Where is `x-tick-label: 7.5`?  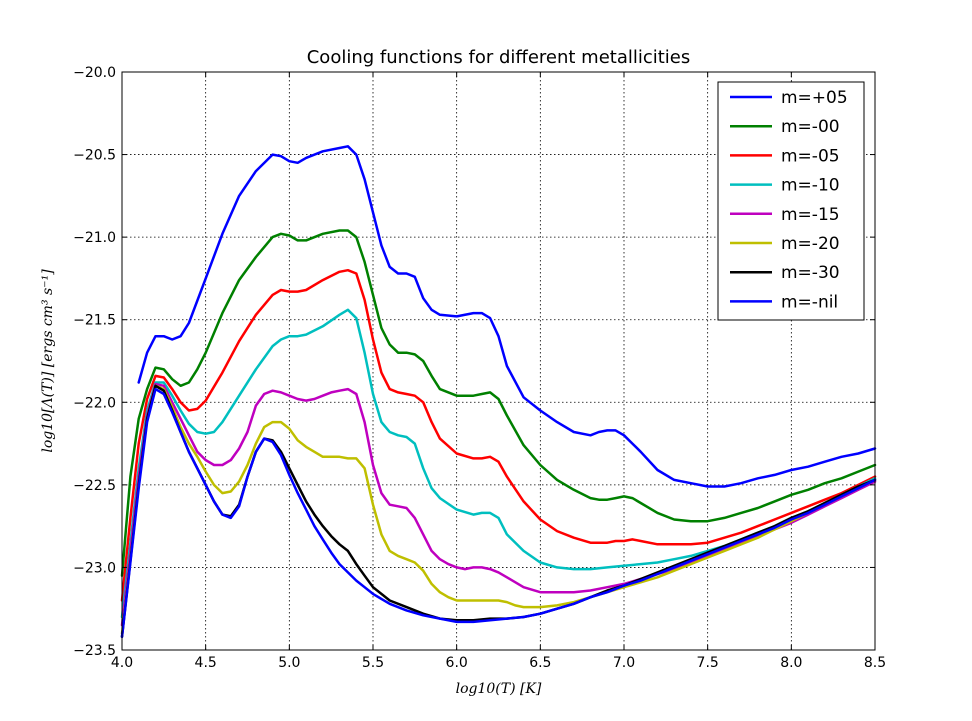 x-tick-label: 7.5 is located at coordinates (708, 663).